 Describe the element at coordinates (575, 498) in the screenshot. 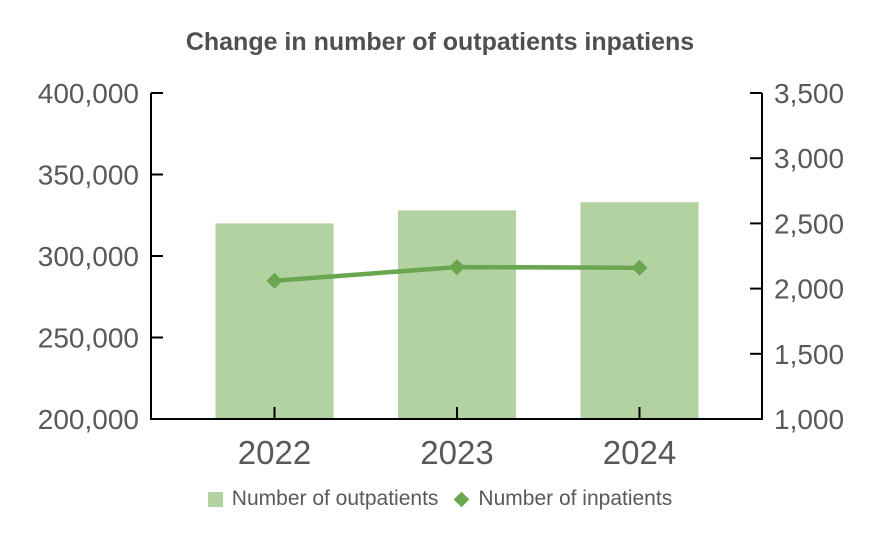

I see `legend-label: Number of inpatients` at that location.